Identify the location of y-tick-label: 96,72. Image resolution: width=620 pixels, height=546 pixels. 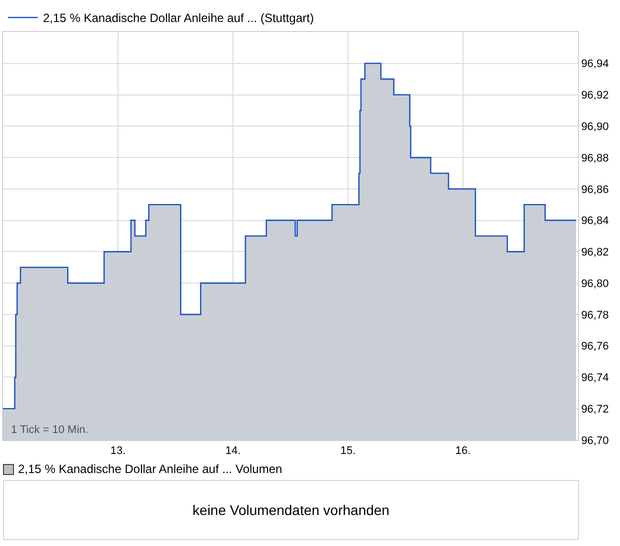
(595, 409).